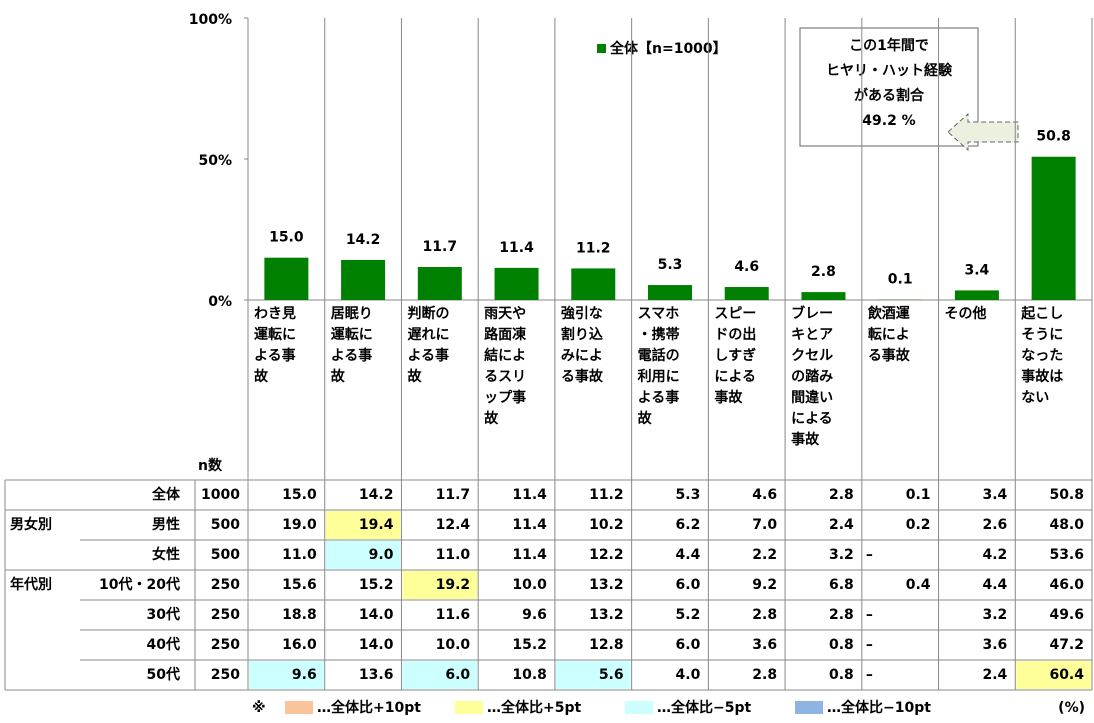  What do you see at coordinates (1071, 708) in the screenshot?
I see `unit-label: (%)` at bounding box center [1071, 708].